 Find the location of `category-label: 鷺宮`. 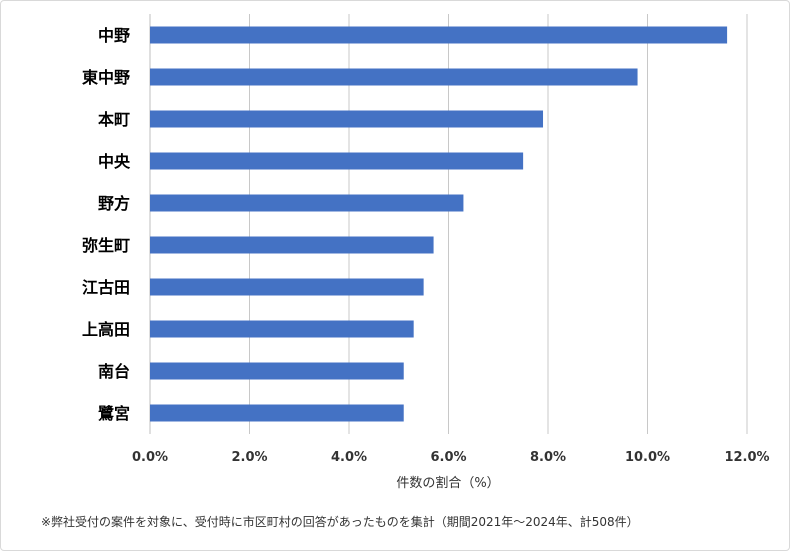

category-label: 鷺宮 is located at coordinates (114, 413).